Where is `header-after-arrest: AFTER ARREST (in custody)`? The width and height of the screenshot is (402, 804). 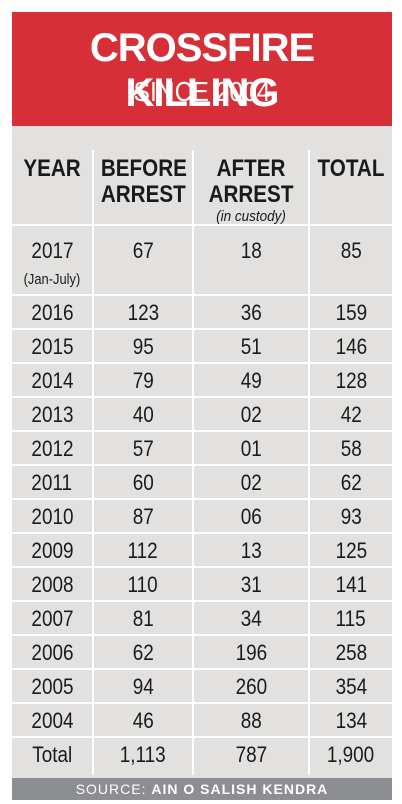
header-after-arrest: AFTER ARREST (in custody) is located at coordinates (251, 202).